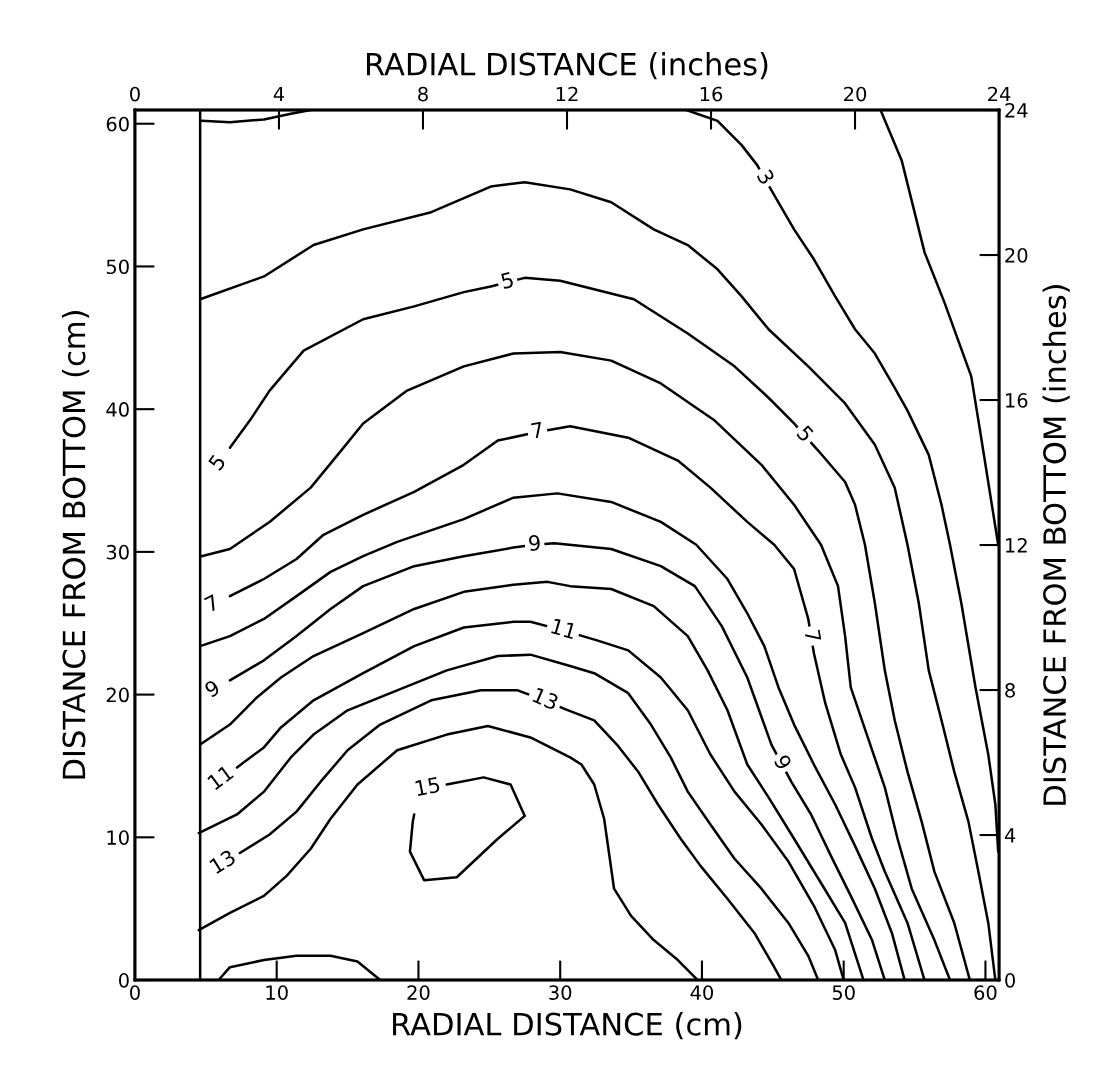 The width and height of the screenshot is (1119, 1084). What do you see at coordinates (560, 992) in the screenshot?
I see `x-tick-label: 30` at bounding box center [560, 992].